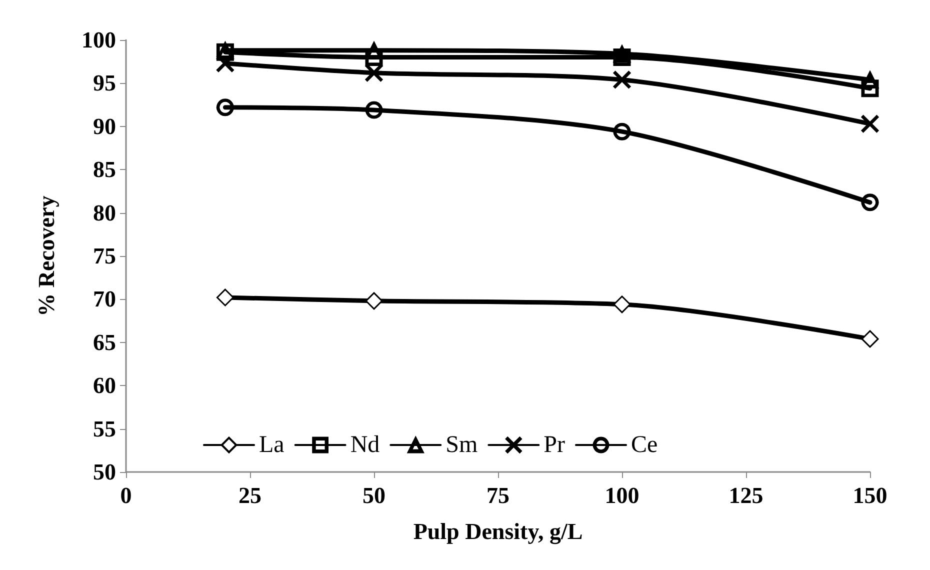 The image size is (930, 570). Describe the element at coordinates (104, 126) in the screenshot. I see `y-tick-label: 90` at that location.